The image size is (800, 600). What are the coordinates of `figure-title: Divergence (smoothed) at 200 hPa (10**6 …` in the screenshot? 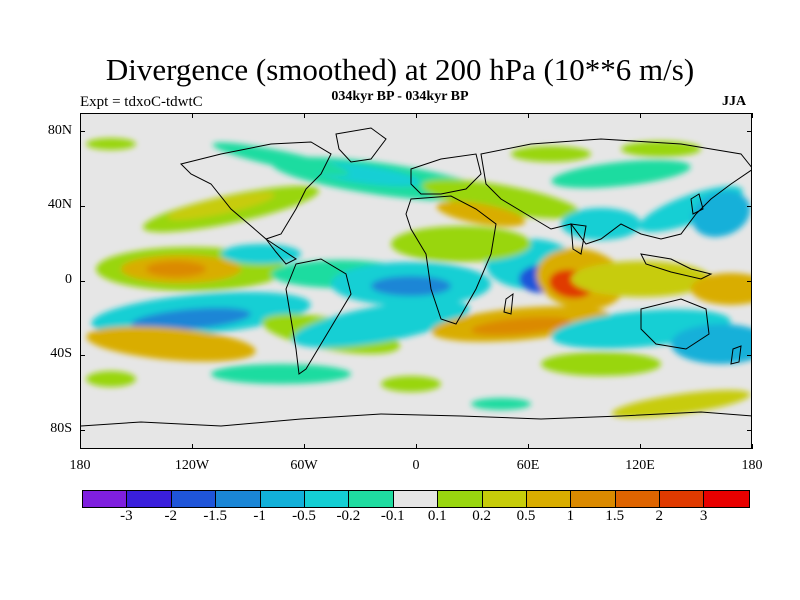 It's located at (400, 69).